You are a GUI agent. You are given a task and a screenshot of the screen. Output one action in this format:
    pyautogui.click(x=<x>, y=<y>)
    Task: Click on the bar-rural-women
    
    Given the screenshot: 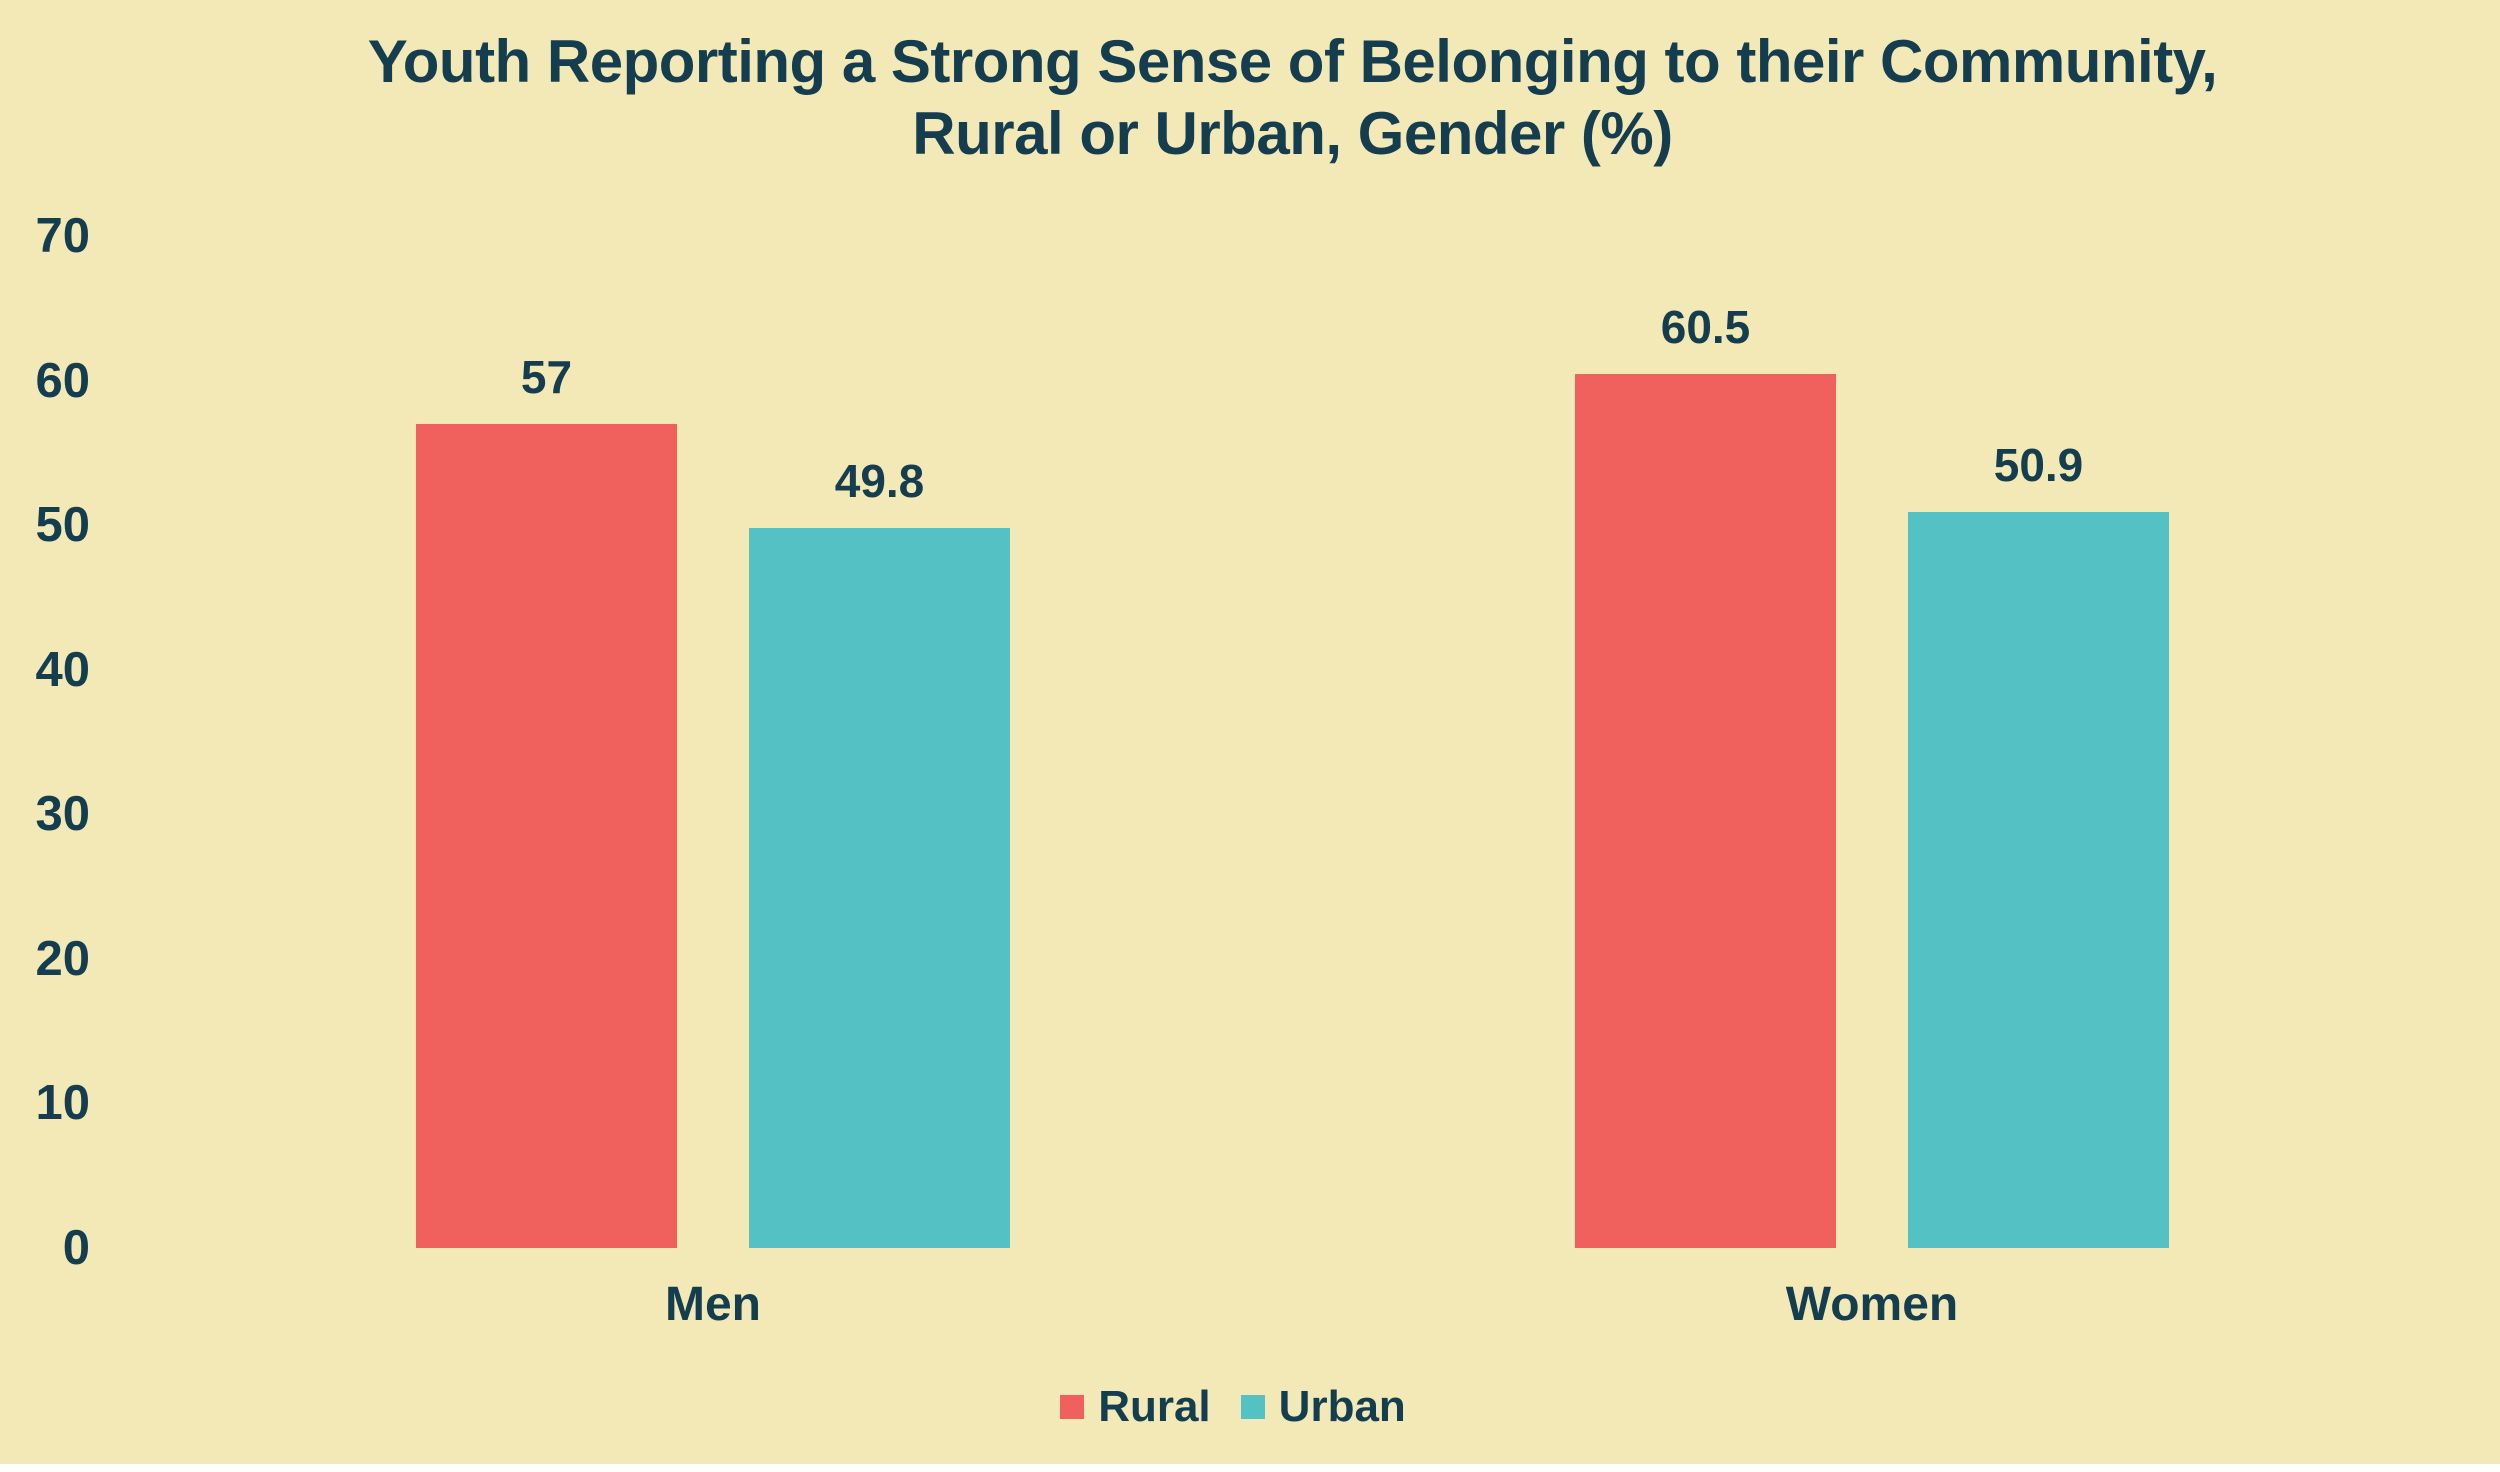 What is the action you would take?
    pyautogui.click(x=1705, y=811)
    